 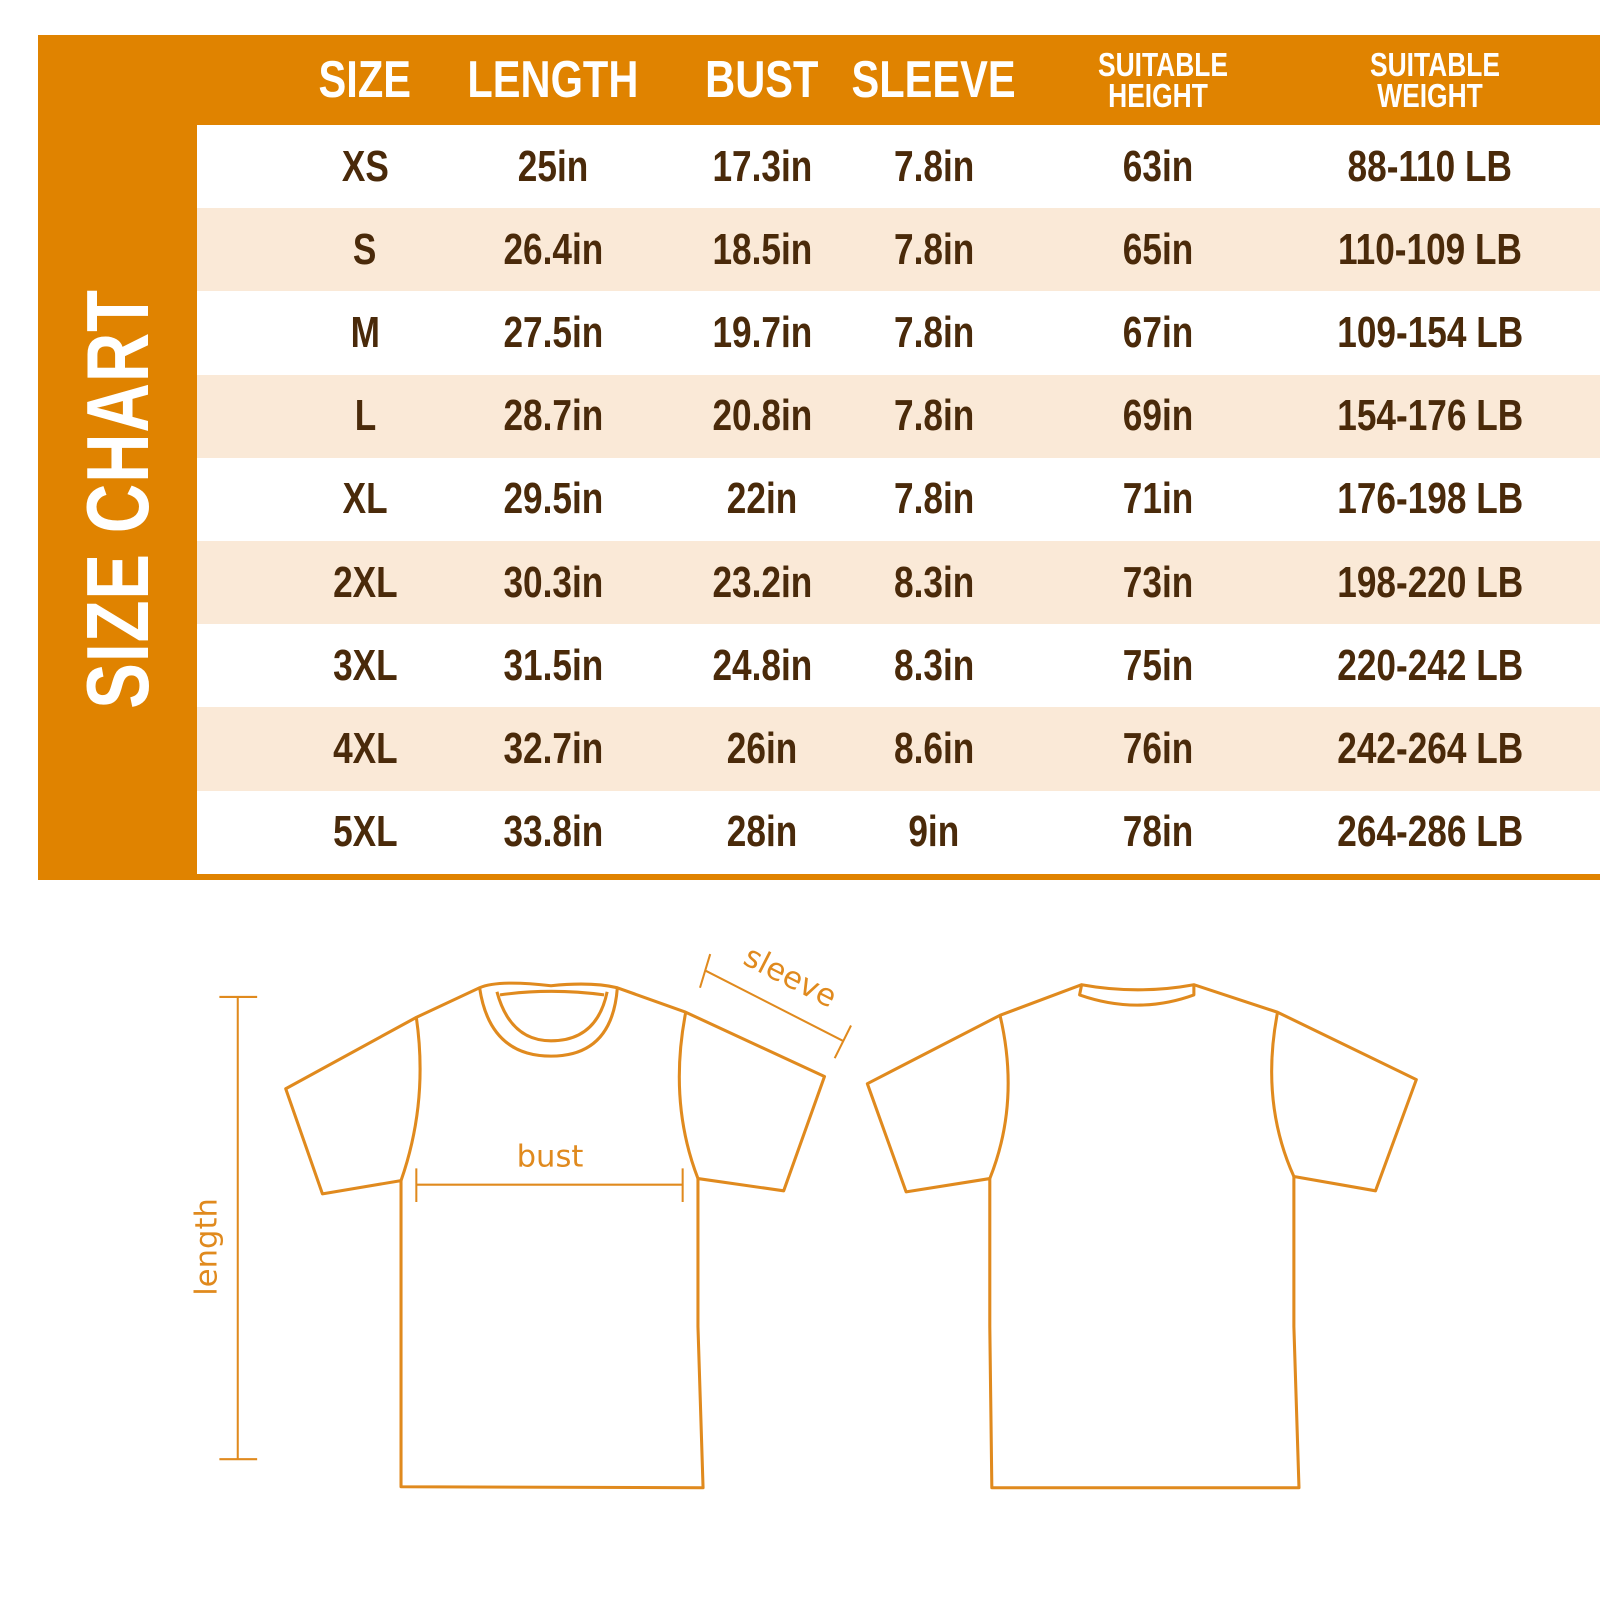 I want to click on table-row: S 26.4in 18.5in 7.8in 65in 110-109 LB, so click(x=898, y=250).